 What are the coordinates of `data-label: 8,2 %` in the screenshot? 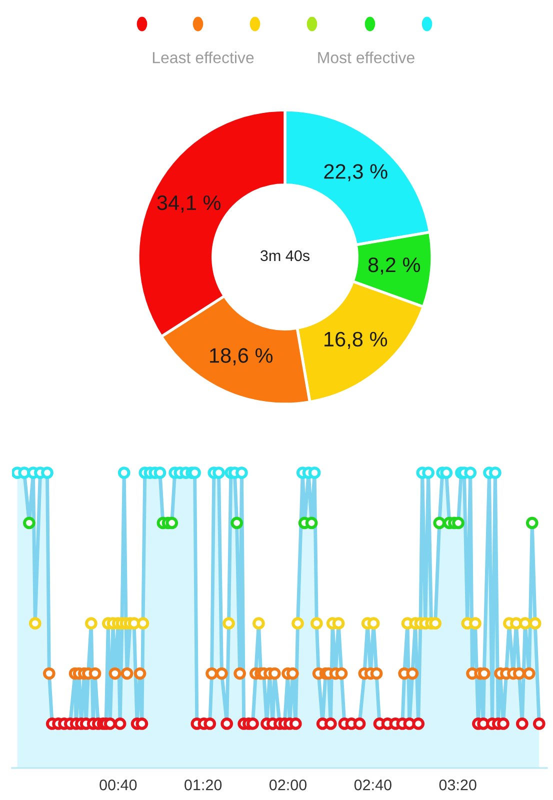 It's located at (394, 266).